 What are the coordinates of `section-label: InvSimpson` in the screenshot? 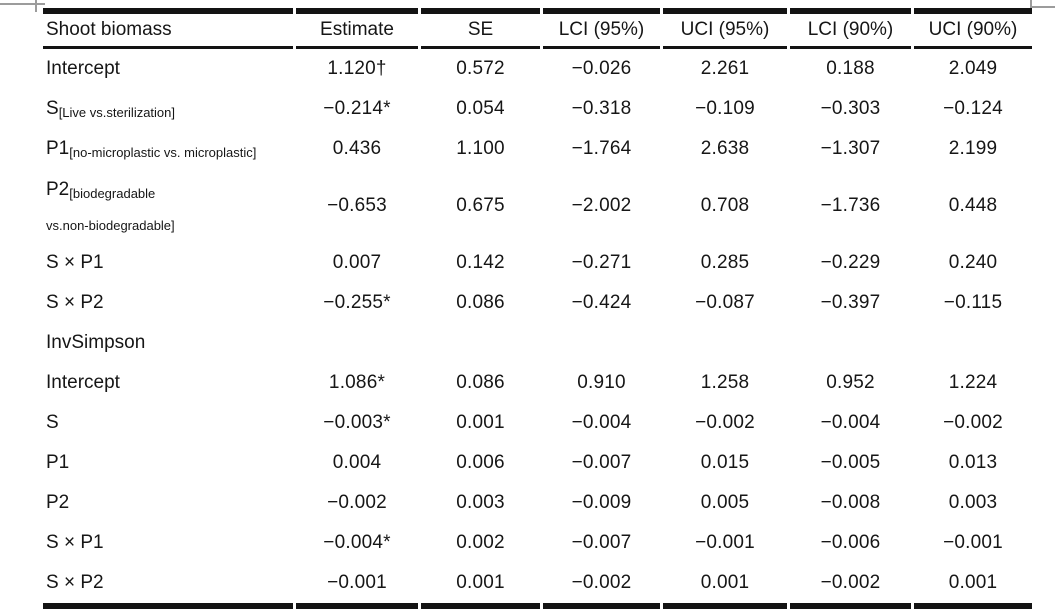 It's located at (168, 343).